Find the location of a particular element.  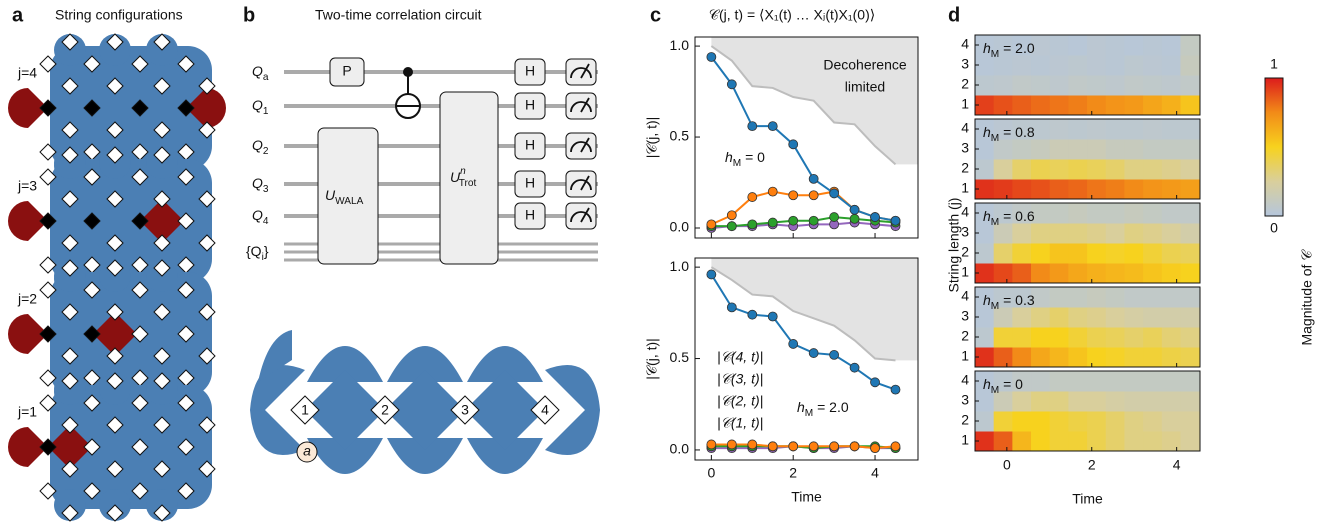

panel-label-part: h is located at coordinates (987, 216).